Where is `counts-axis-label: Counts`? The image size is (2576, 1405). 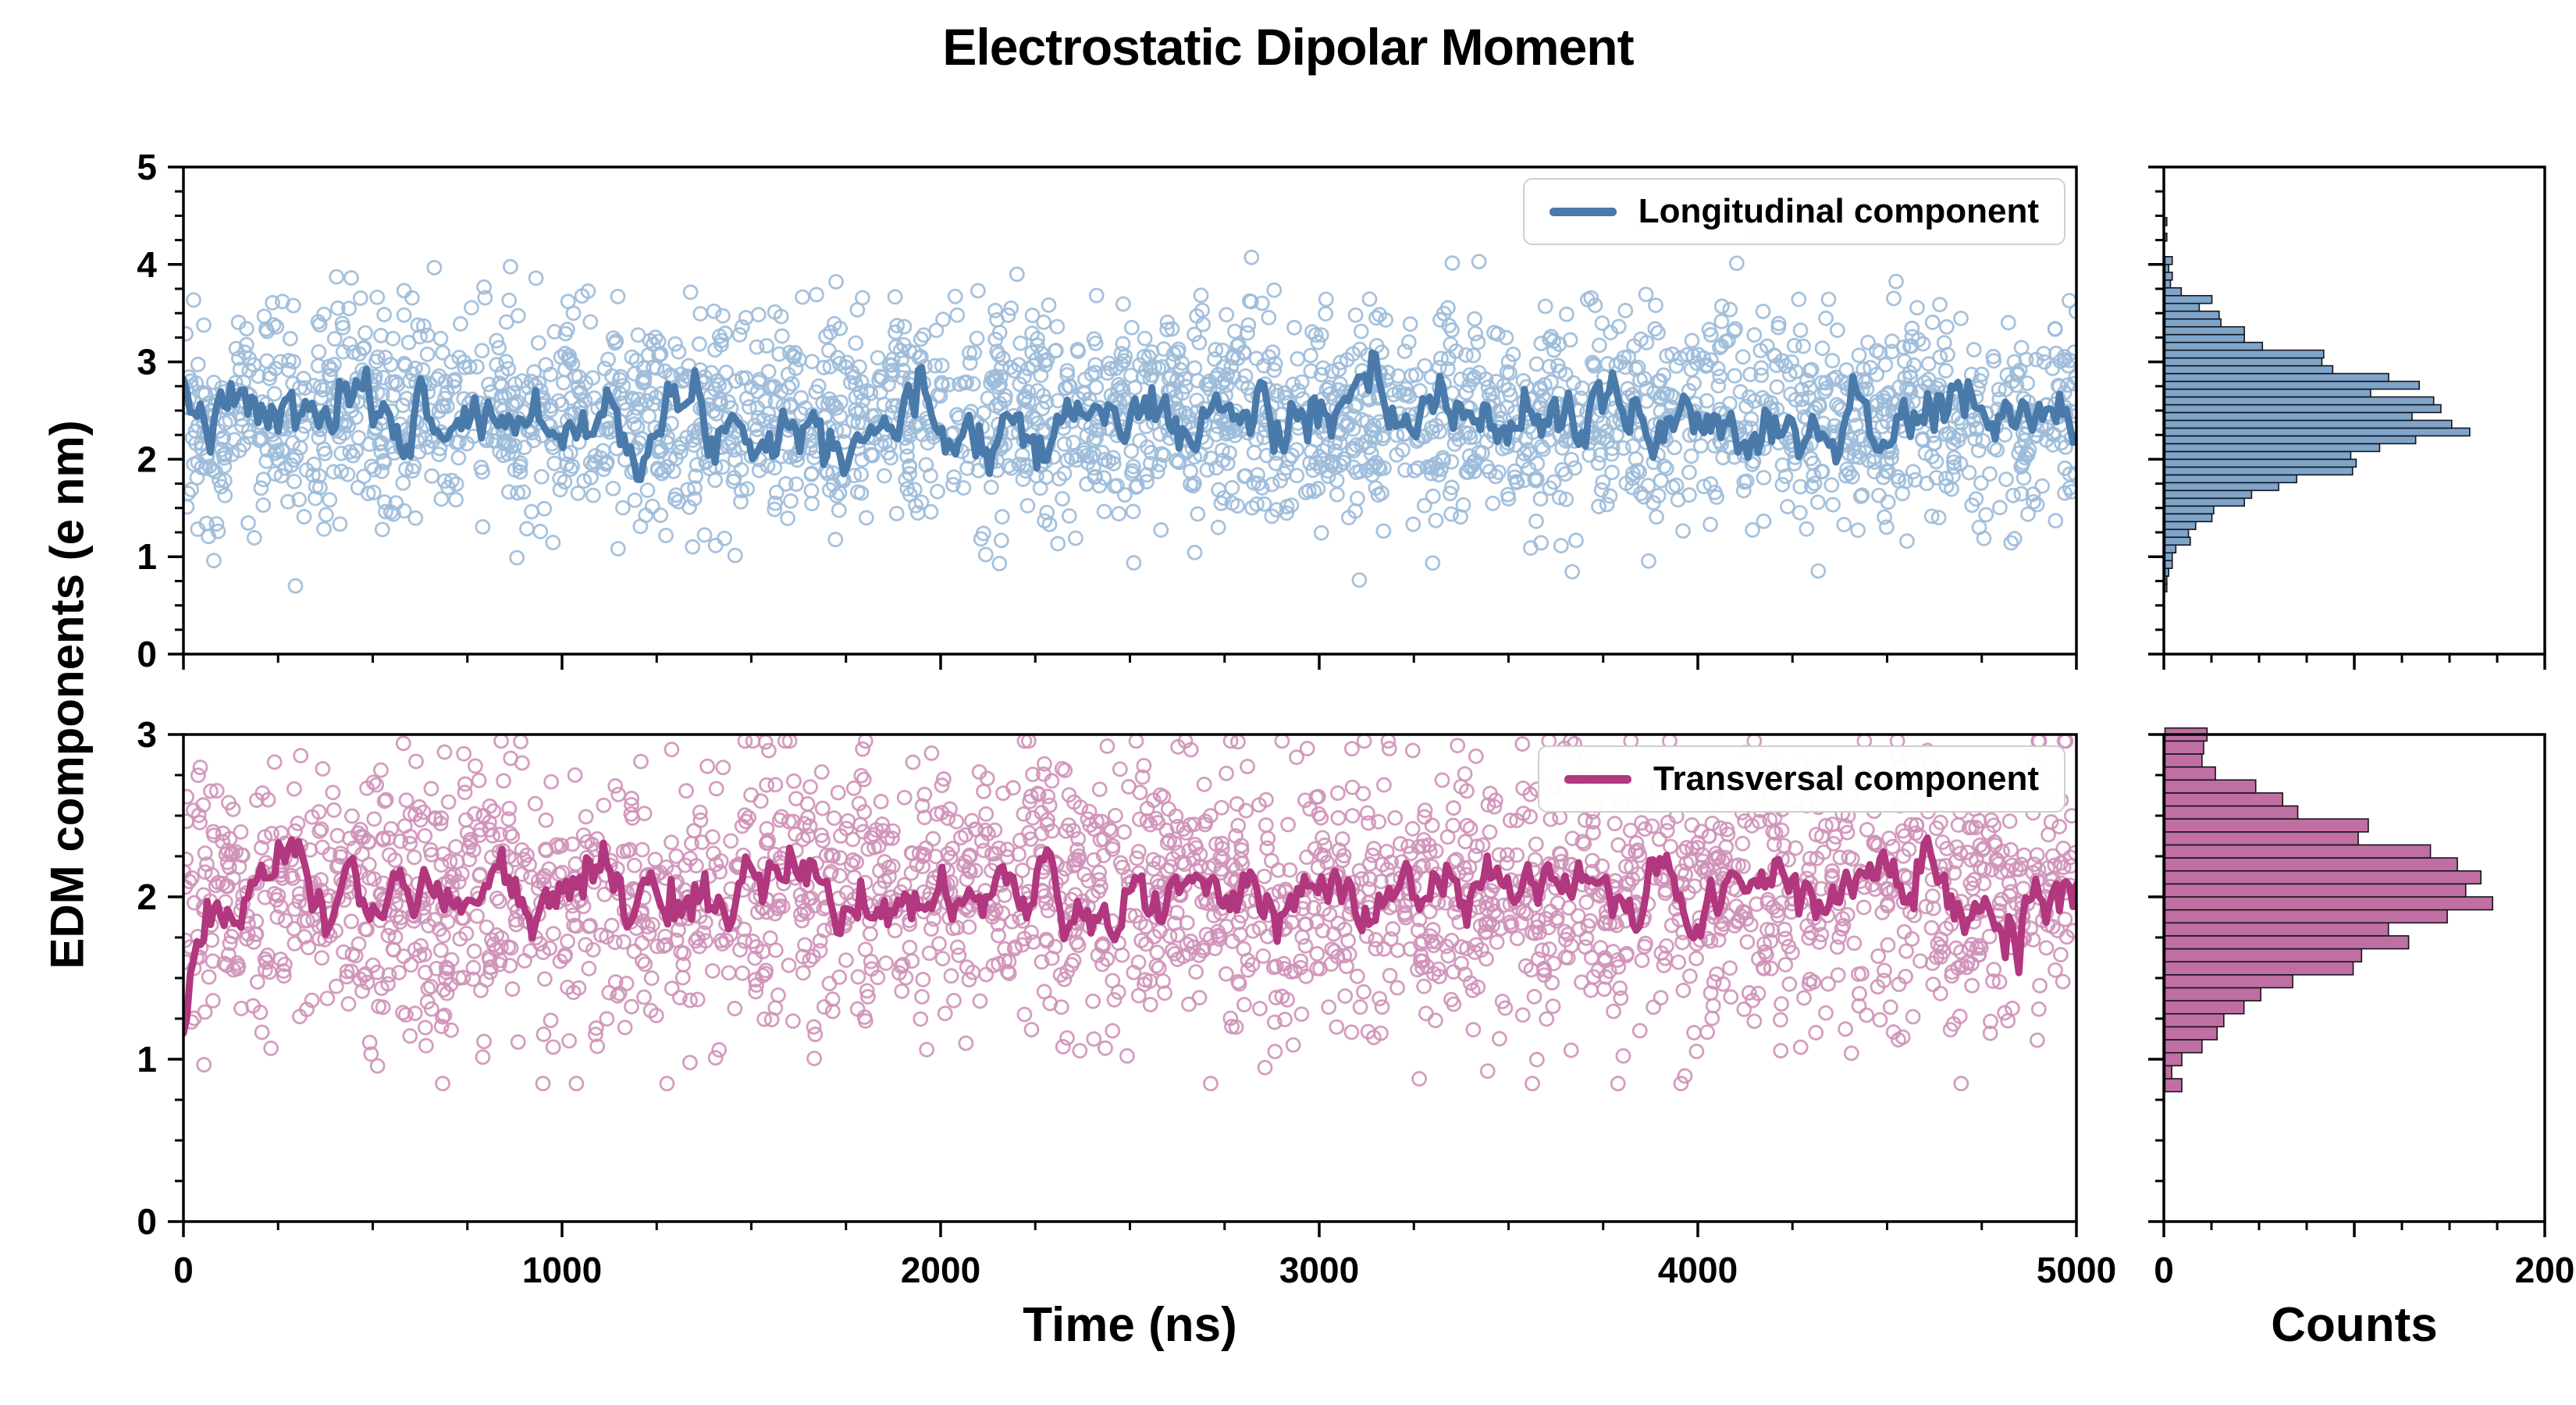
counts-axis-label: Counts is located at coordinates (2354, 1325).